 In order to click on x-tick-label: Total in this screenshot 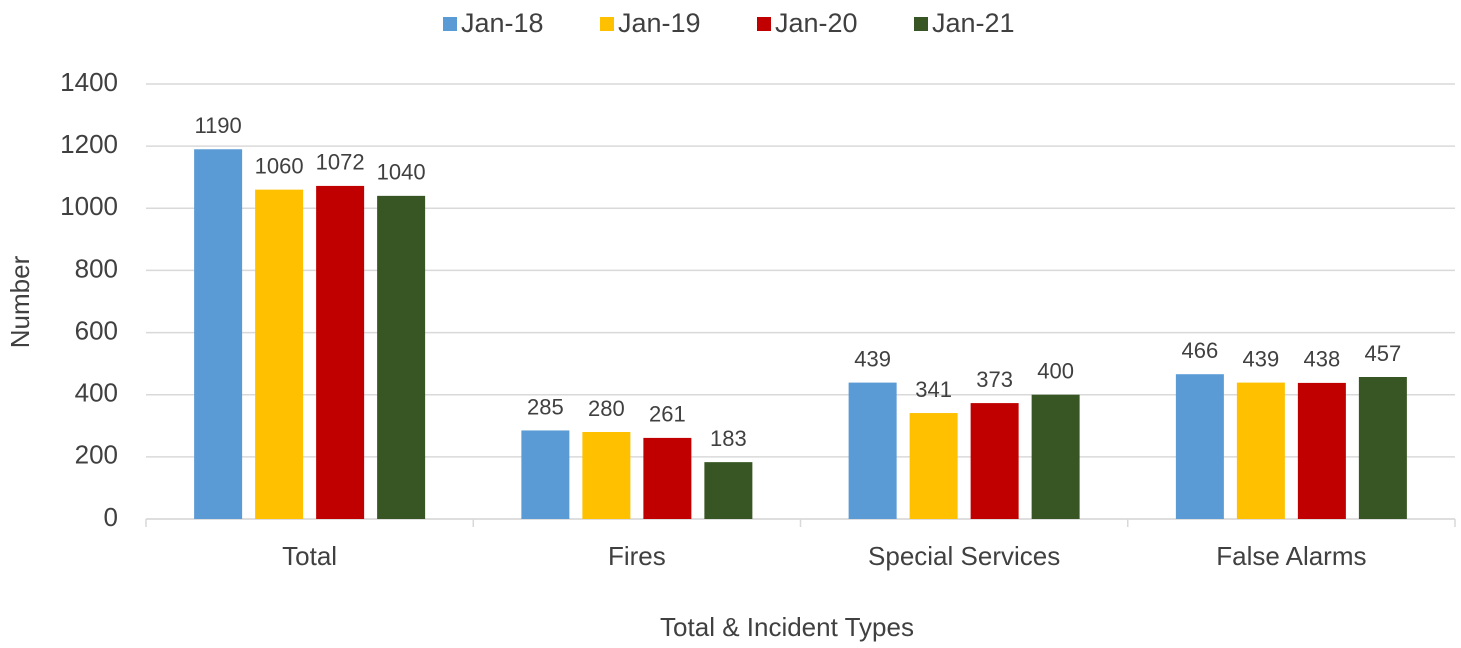, I will do `click(309, 556)`.